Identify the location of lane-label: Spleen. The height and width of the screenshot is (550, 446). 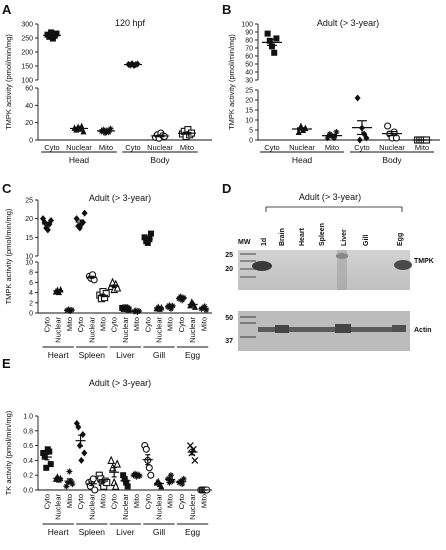
(322, 234).